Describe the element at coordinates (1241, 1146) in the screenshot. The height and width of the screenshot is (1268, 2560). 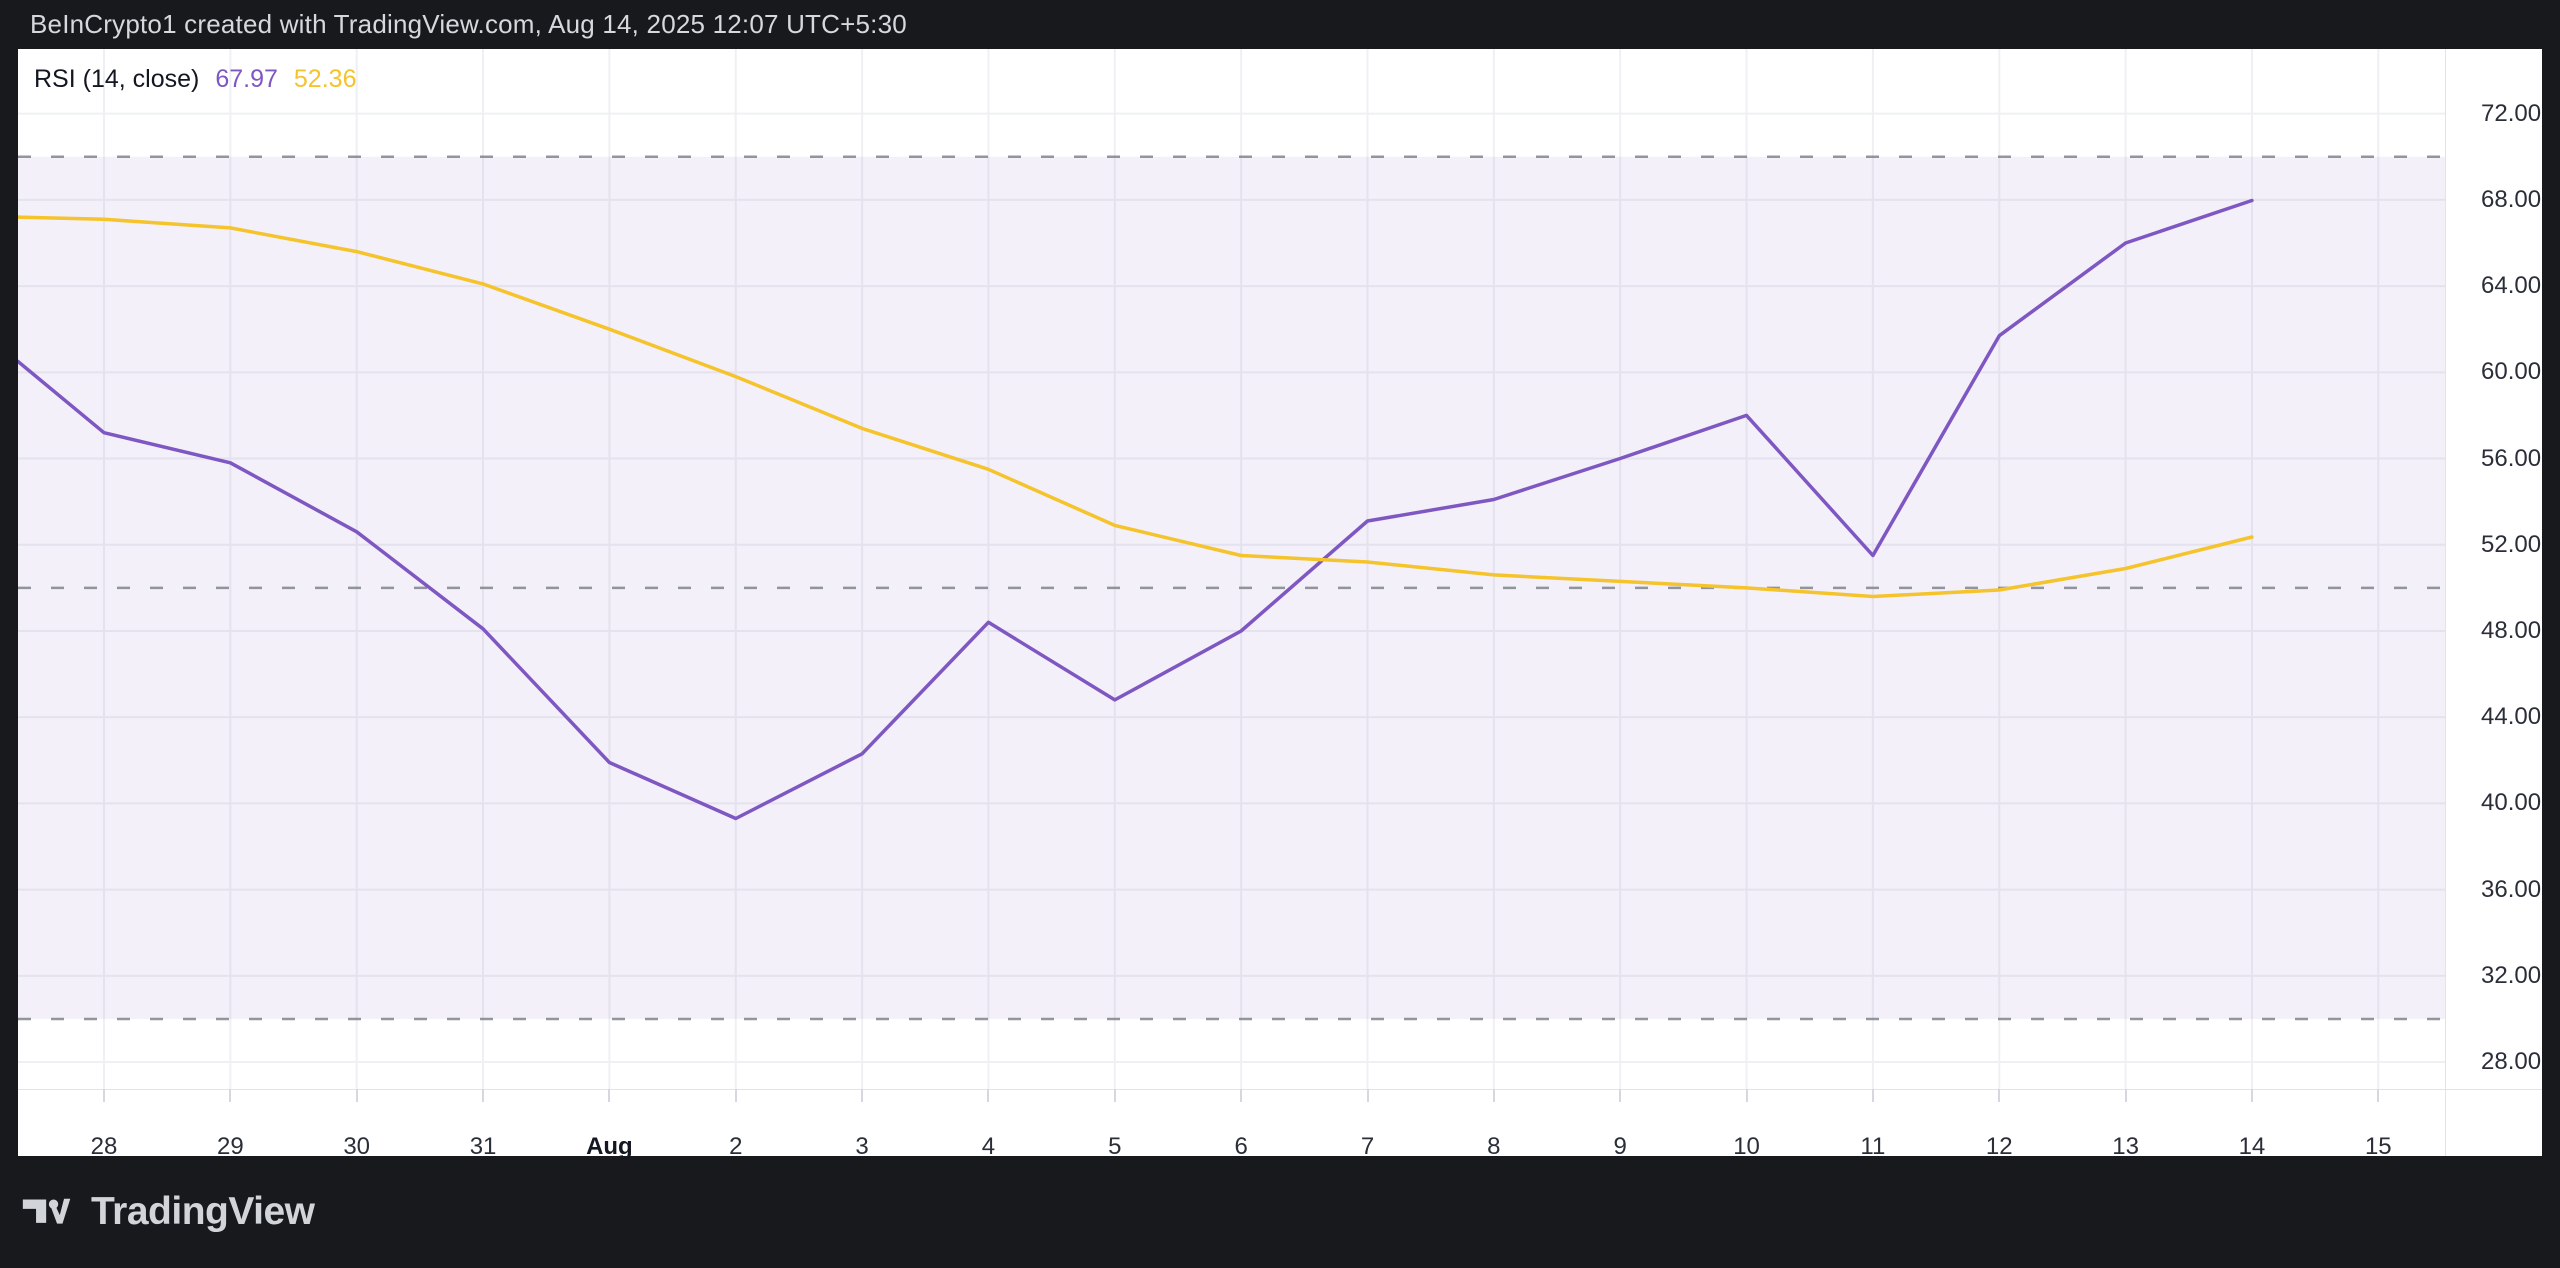
I see `time-axis-label: 6` at that location.